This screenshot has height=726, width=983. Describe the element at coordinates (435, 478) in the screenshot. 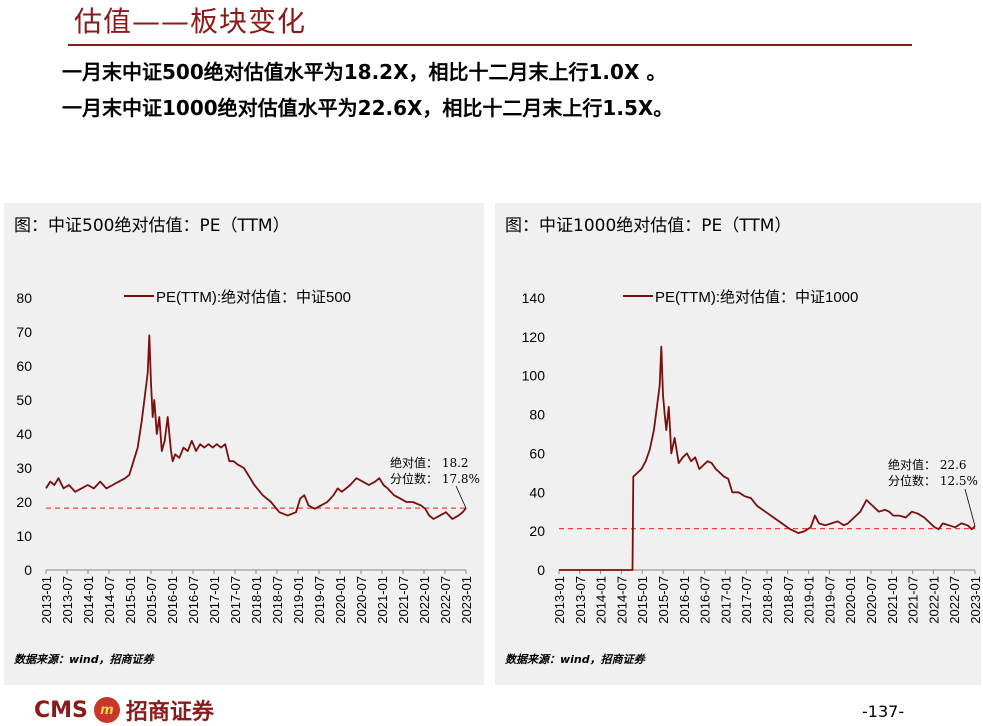

I see `annotation-percentile: 分位数： 17.8%` at that location.